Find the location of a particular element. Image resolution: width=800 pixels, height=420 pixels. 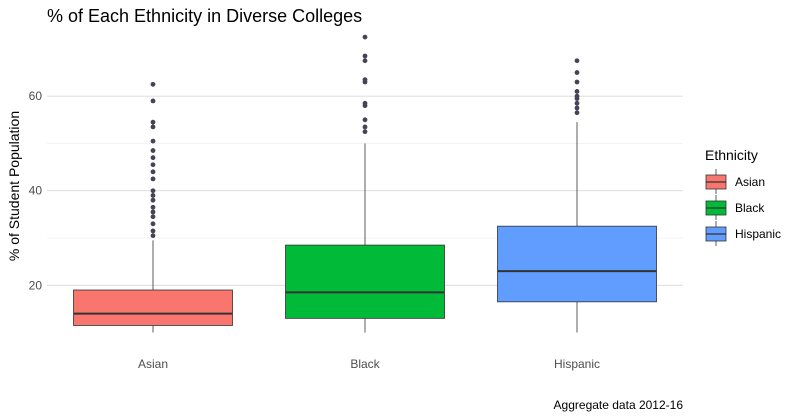

x-tick-label: Hispanic is located at coordinates (577, 364).